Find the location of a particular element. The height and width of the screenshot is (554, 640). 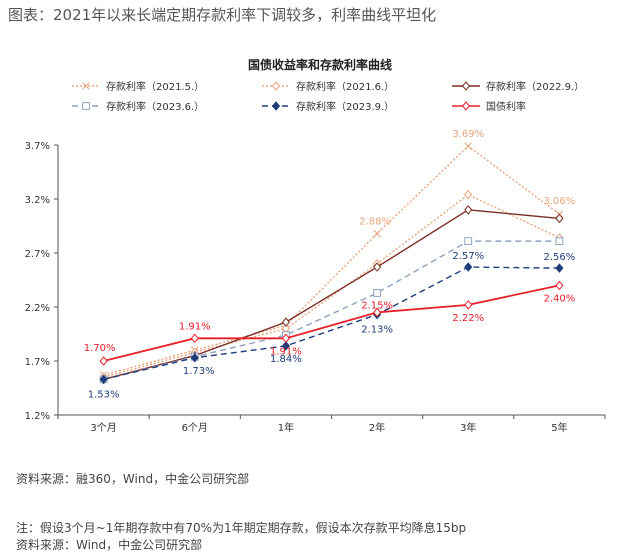

x-tick-label: 6个月 is located at coordinates (195, 428).